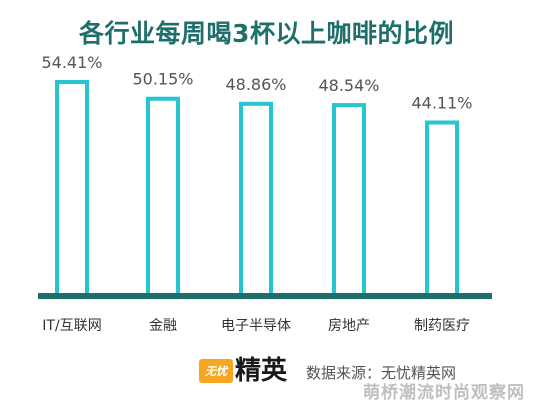 The height and width of the screenshot is (402, 533). I want to click on data-label-3: 48.86%, so click(255, 84).